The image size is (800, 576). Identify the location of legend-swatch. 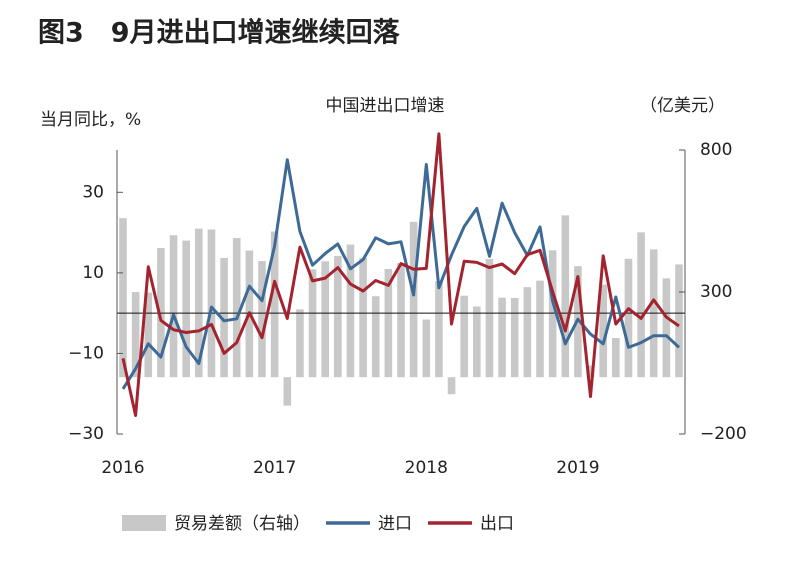
(144, 523).